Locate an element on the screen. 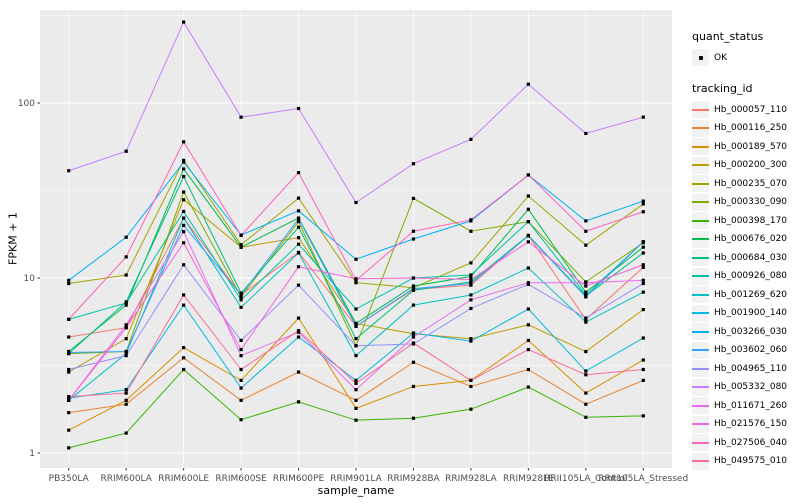 The width and height of the screenshot is (800, 504). legend-item-label: OK is located at coordinates (720, 57).